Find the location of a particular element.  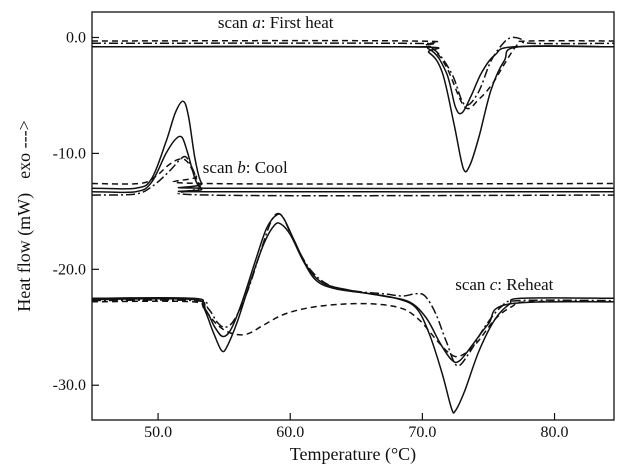

x-tick-label: 60.0 is located at coordinates (290, 432).